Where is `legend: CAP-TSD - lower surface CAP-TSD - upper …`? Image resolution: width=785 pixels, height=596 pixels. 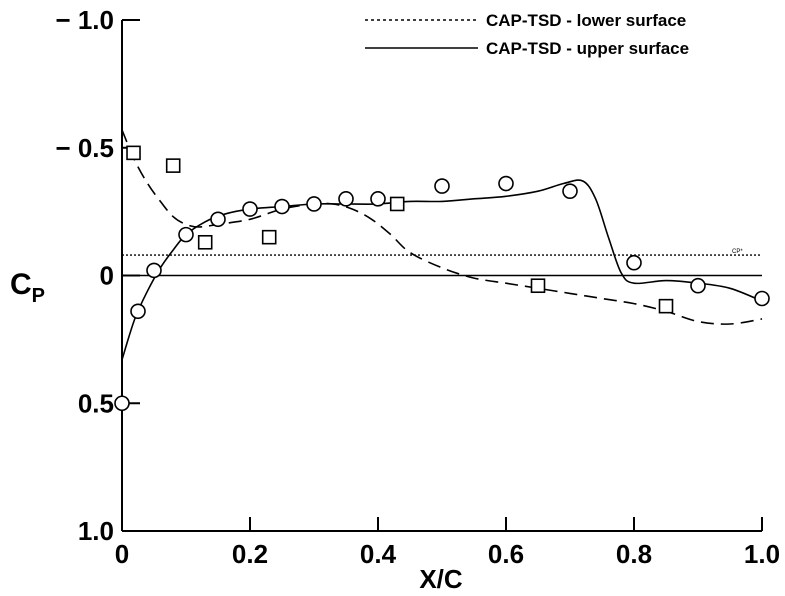 legend: CAP-TSD - lower surface CAP-TSD - upper … is located at coordinates (527, 34).